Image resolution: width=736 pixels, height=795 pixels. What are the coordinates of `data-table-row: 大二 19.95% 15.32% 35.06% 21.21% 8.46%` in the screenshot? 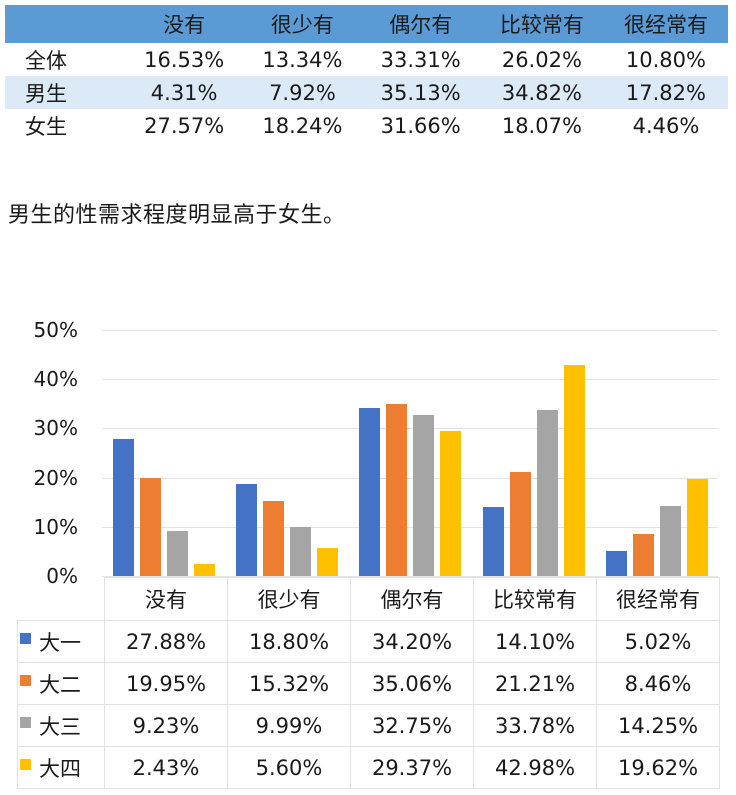 It's located at (368, 683).